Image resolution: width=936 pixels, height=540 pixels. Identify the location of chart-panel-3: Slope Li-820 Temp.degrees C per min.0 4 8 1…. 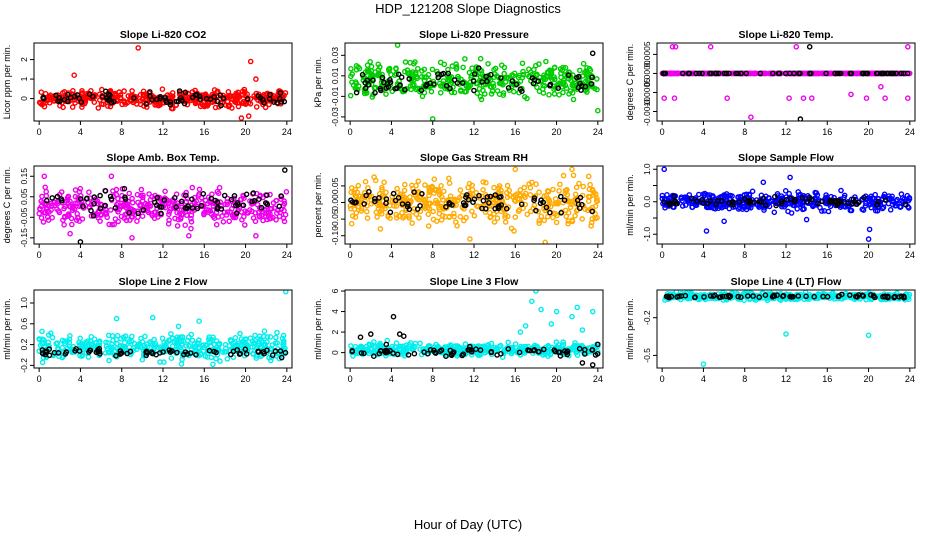
(770, 83).